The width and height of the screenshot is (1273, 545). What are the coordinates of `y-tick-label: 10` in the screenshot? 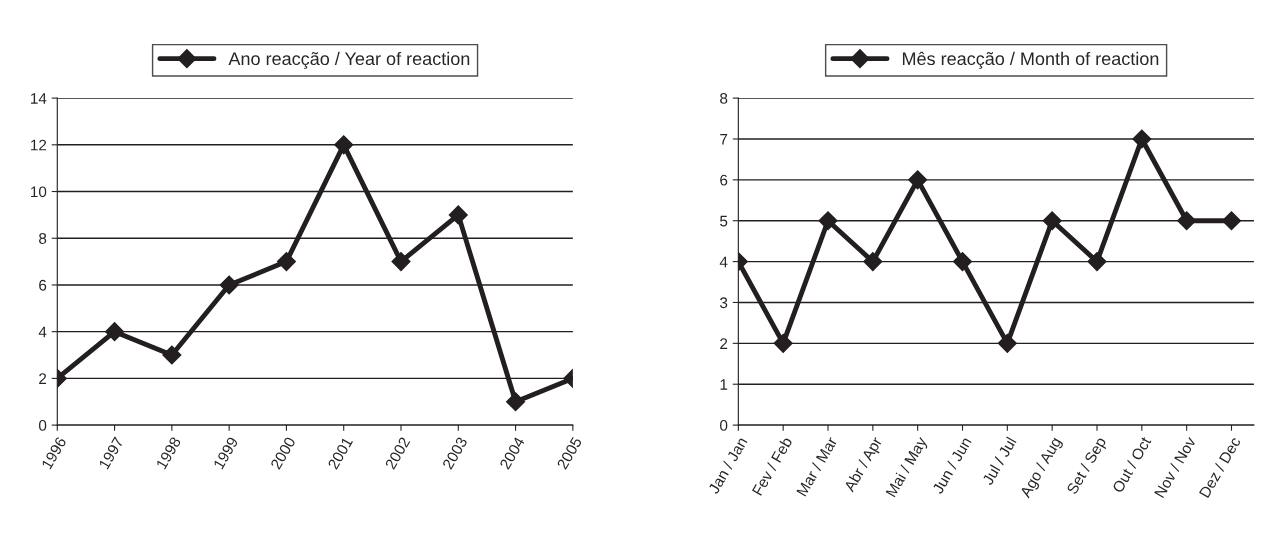 It's located at (39, 192).